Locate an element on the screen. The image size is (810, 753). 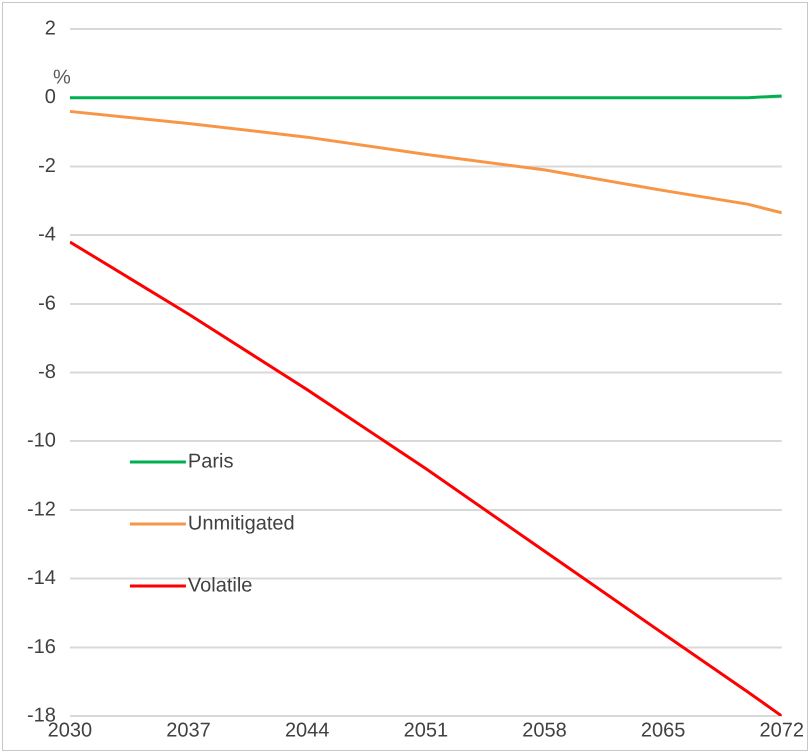
y-tick-label: -16 is located at coordinates (41, 647).